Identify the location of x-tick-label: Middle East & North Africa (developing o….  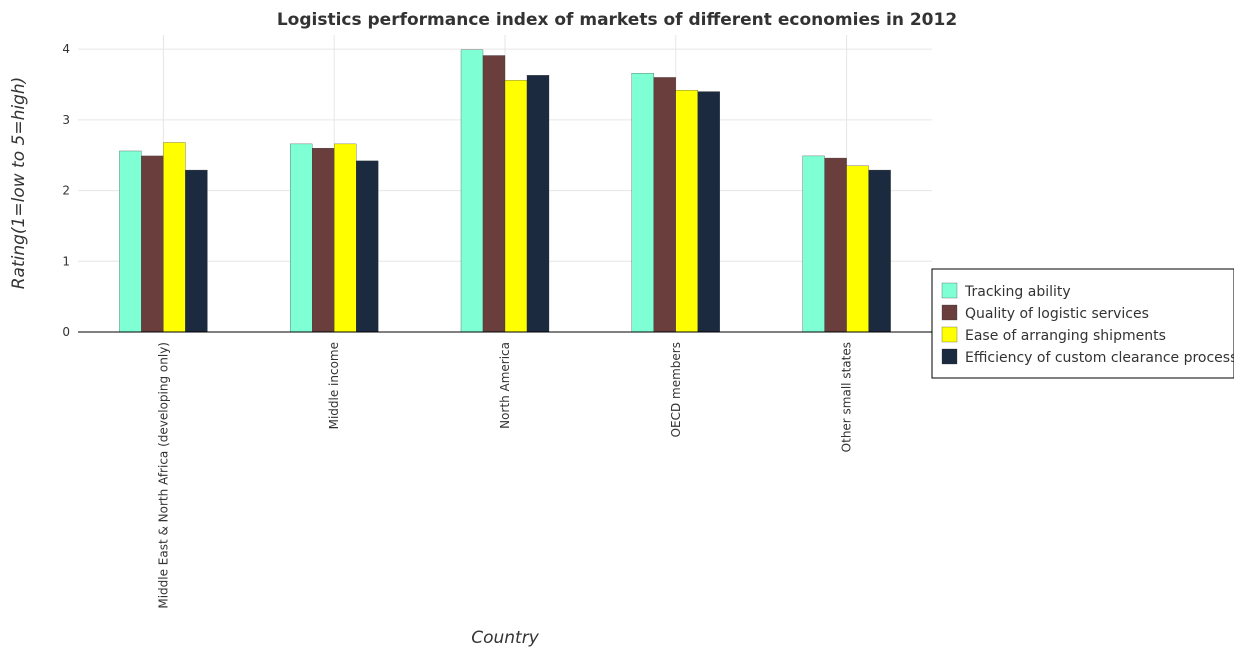
(163, 475).